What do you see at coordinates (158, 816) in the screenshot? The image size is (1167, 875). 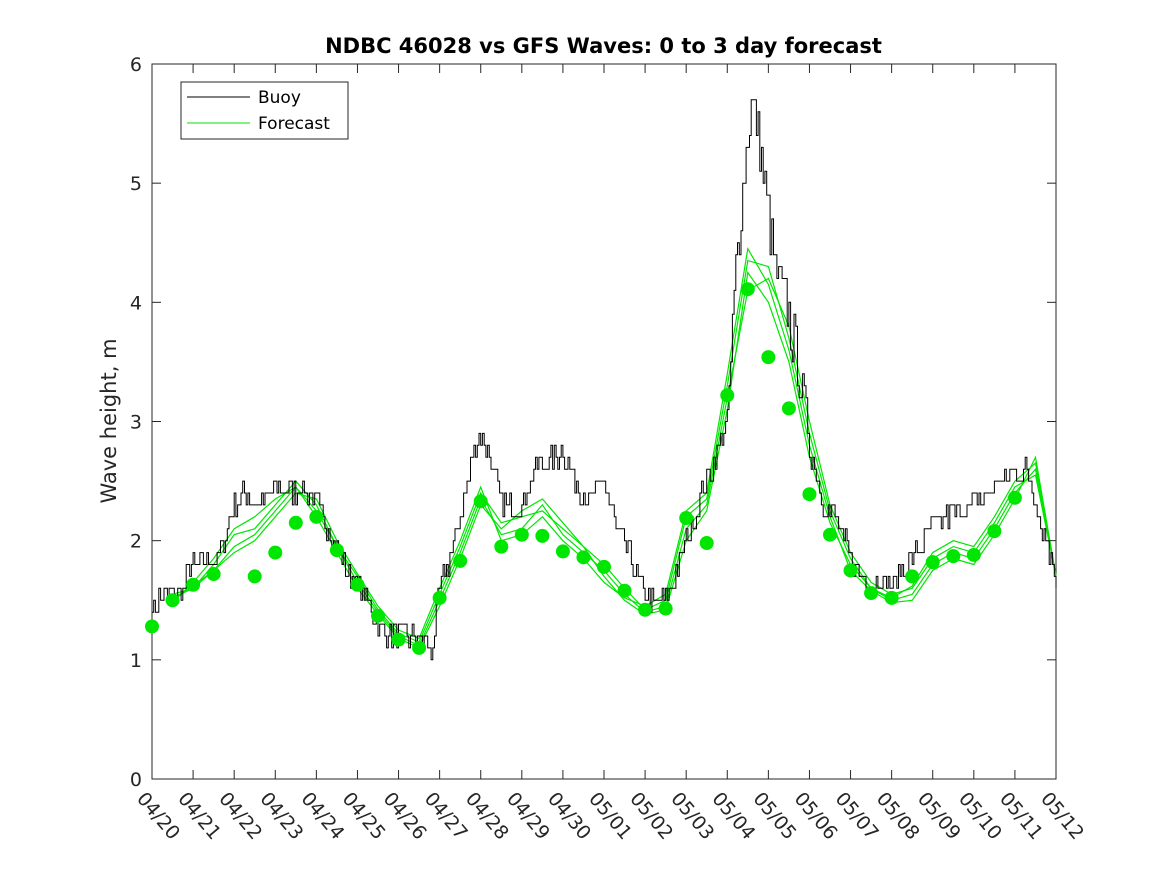 I see `x-tick-label: 04/20` at bounding box center [158, 816].